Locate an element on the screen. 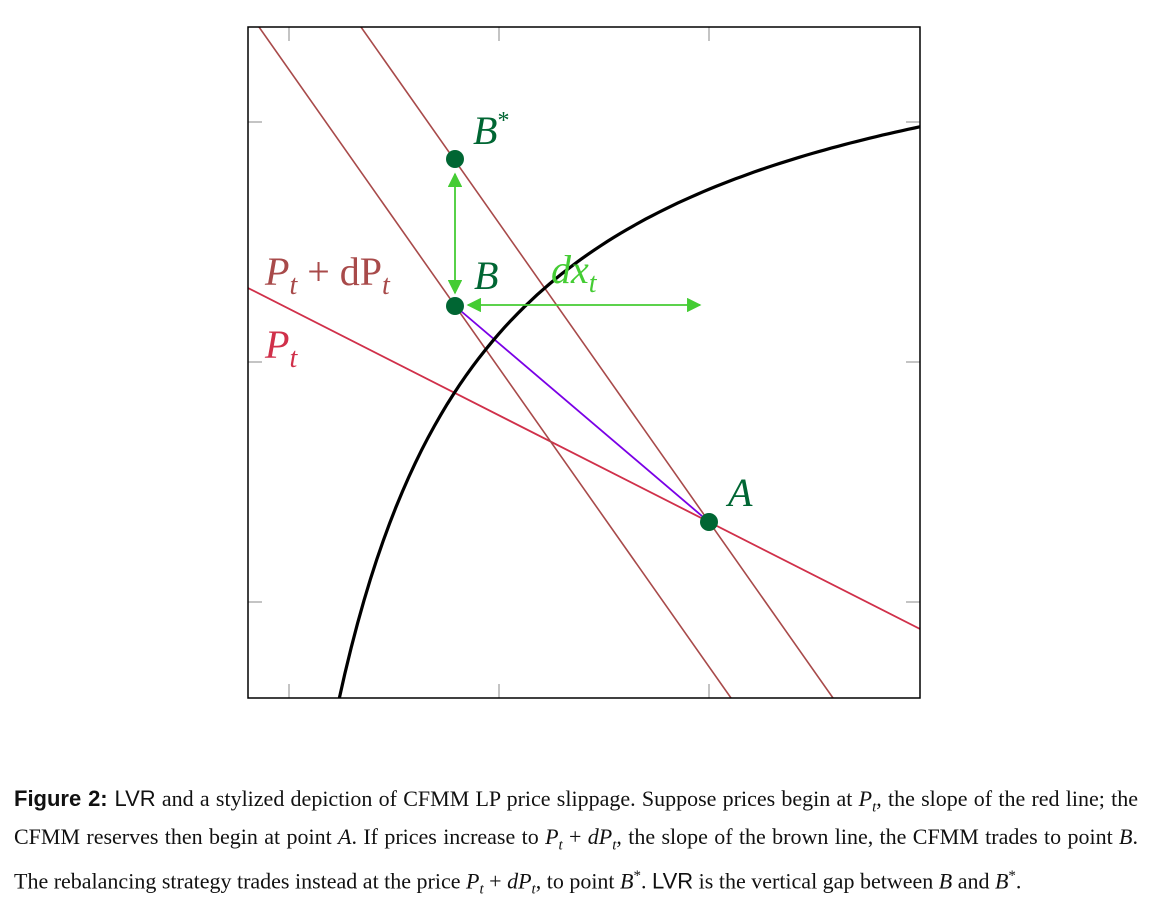 The height and width of the screenshot is (908, 1150). point-b is located at coordinates (455, 306).